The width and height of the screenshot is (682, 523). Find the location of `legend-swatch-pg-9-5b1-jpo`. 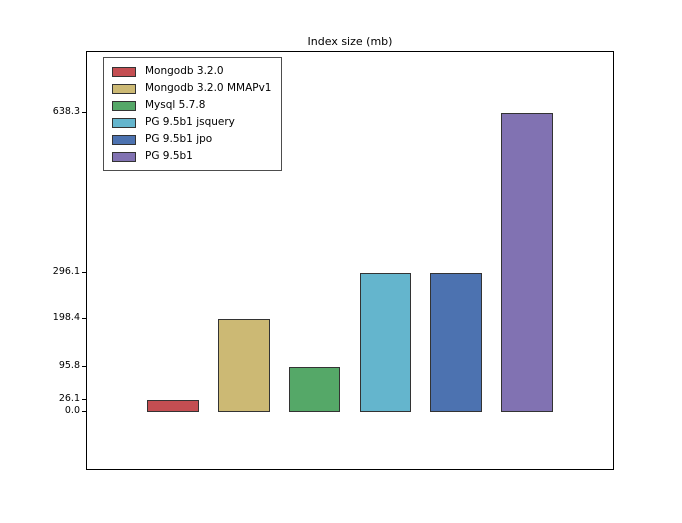

legend-swatch-pg-9-5b1-jpo is located at coordinates (124, 139).